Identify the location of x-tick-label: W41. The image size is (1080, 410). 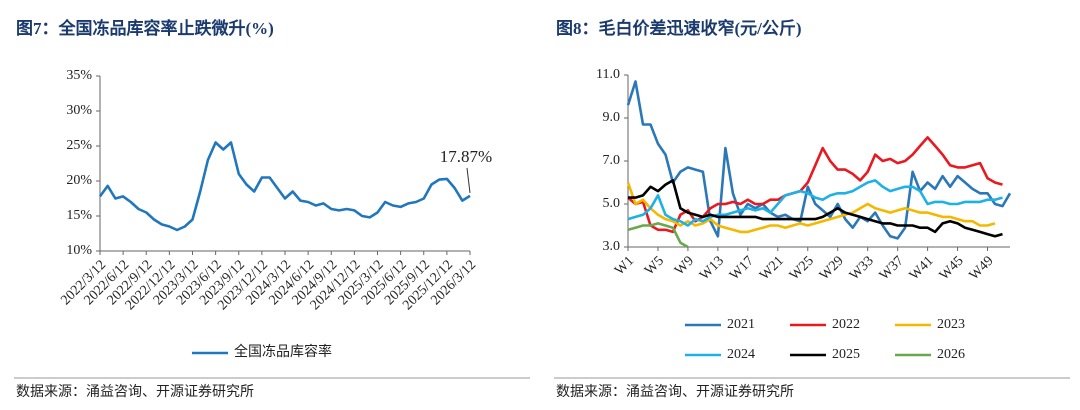
(922, 268).